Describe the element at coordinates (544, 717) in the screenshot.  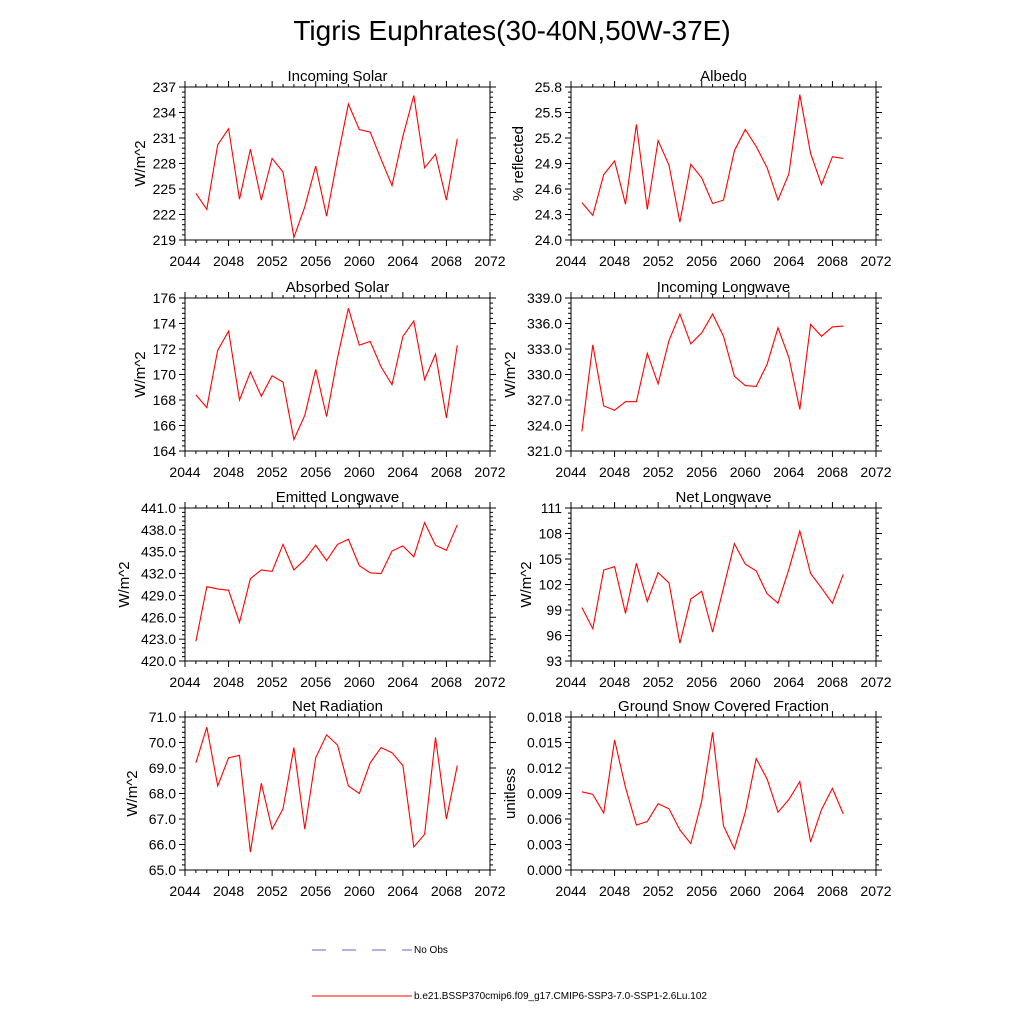
I see `y-tick-label: 0.018` at that location.